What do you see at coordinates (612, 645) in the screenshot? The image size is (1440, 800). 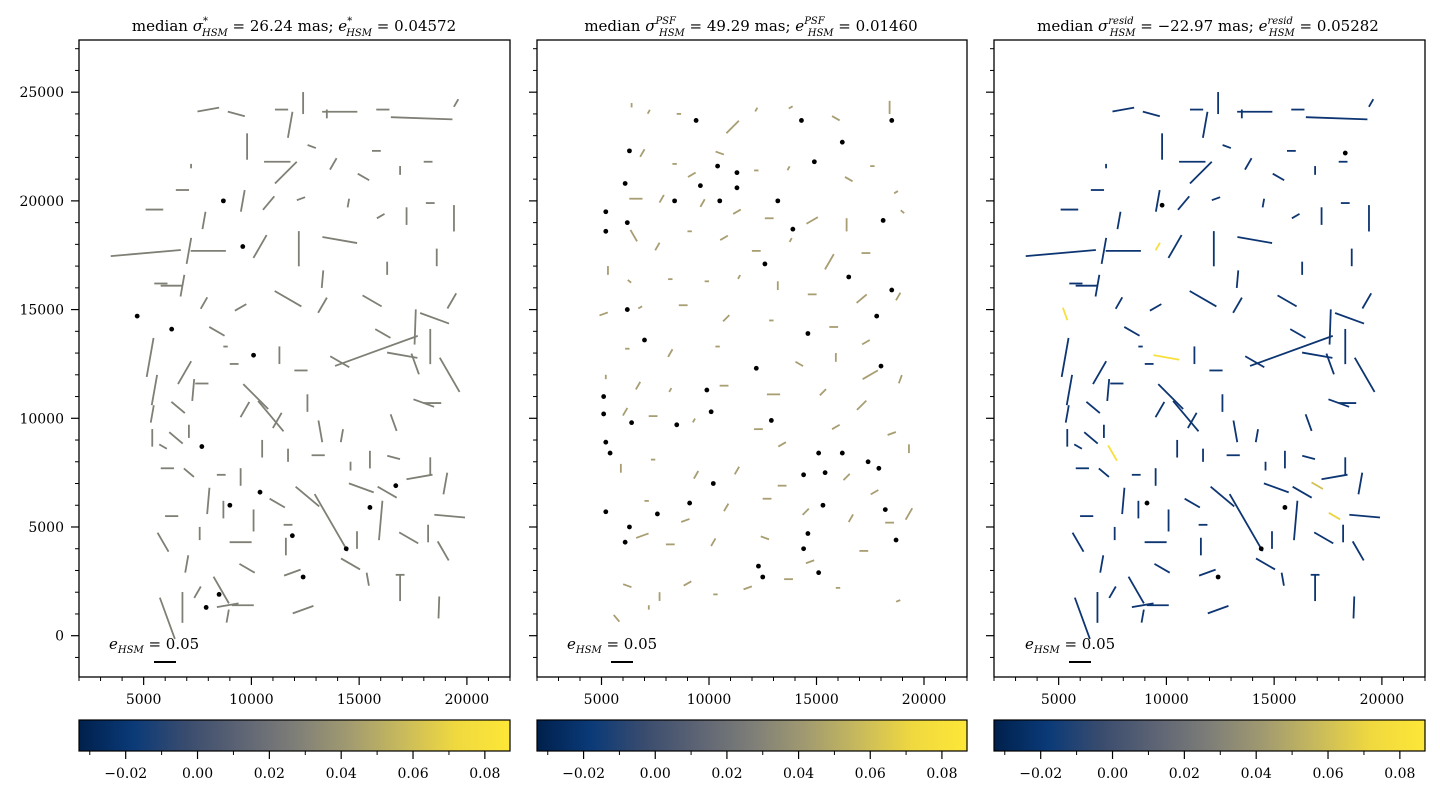 I see `whisker-scale-label-psf: eHSM = 0.05` at bounding box center [612, 645].